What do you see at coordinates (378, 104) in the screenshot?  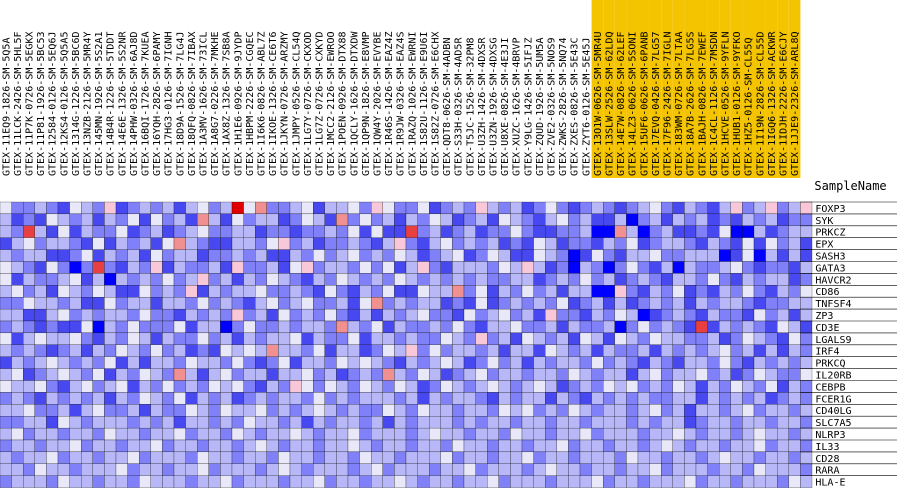 I see `column-label: GTEX-1QW4Y-2026-SM-EVYBE` at bounding box center [378, 104].